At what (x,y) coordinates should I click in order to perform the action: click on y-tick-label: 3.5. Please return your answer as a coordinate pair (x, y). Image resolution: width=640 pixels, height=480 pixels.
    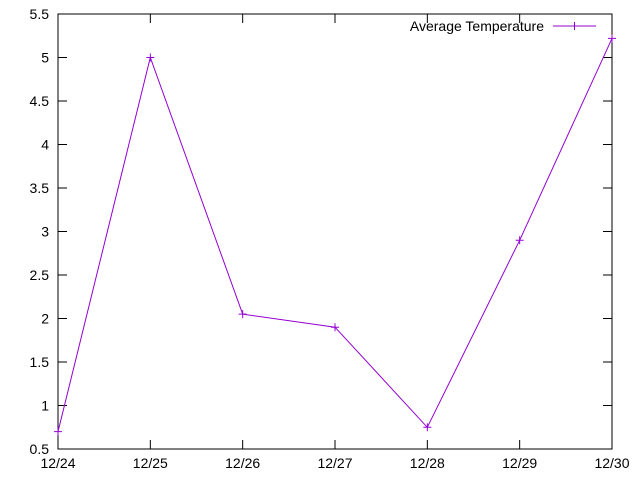
    Looking at the image, I should click on (40, 188).